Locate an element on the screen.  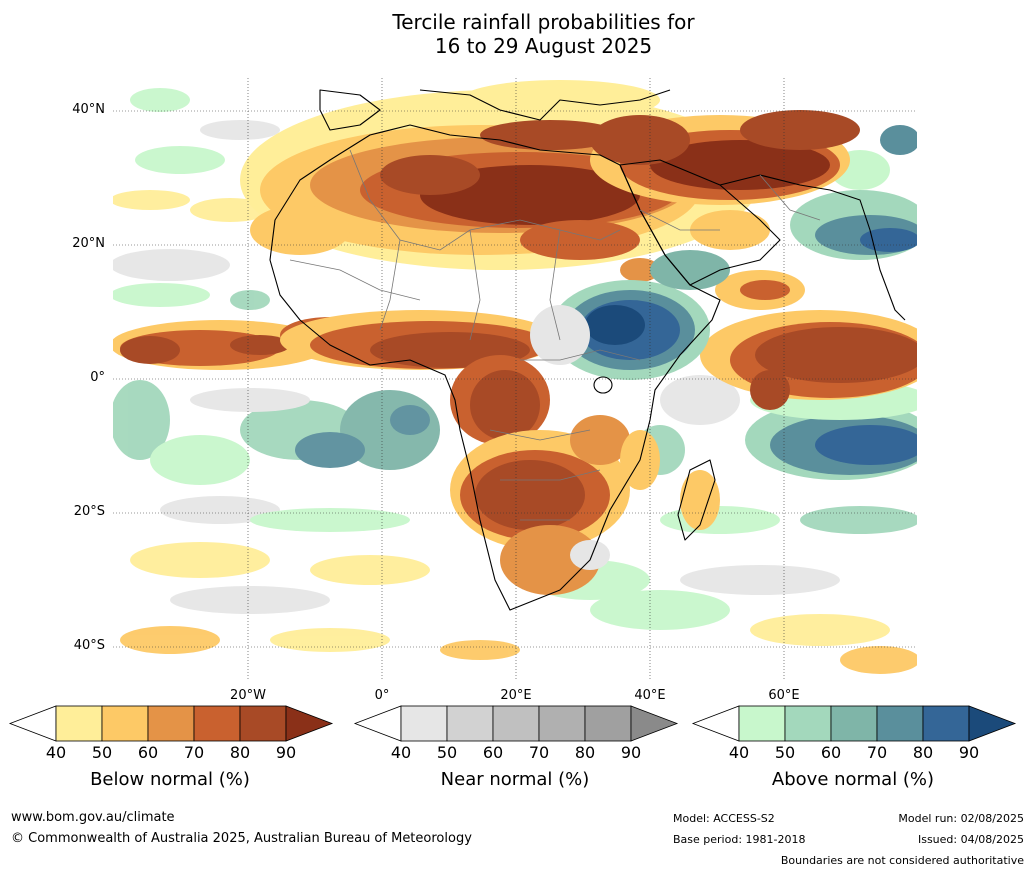
base-period: Base period: 1981-2018 is located at coordinates (739, 839).